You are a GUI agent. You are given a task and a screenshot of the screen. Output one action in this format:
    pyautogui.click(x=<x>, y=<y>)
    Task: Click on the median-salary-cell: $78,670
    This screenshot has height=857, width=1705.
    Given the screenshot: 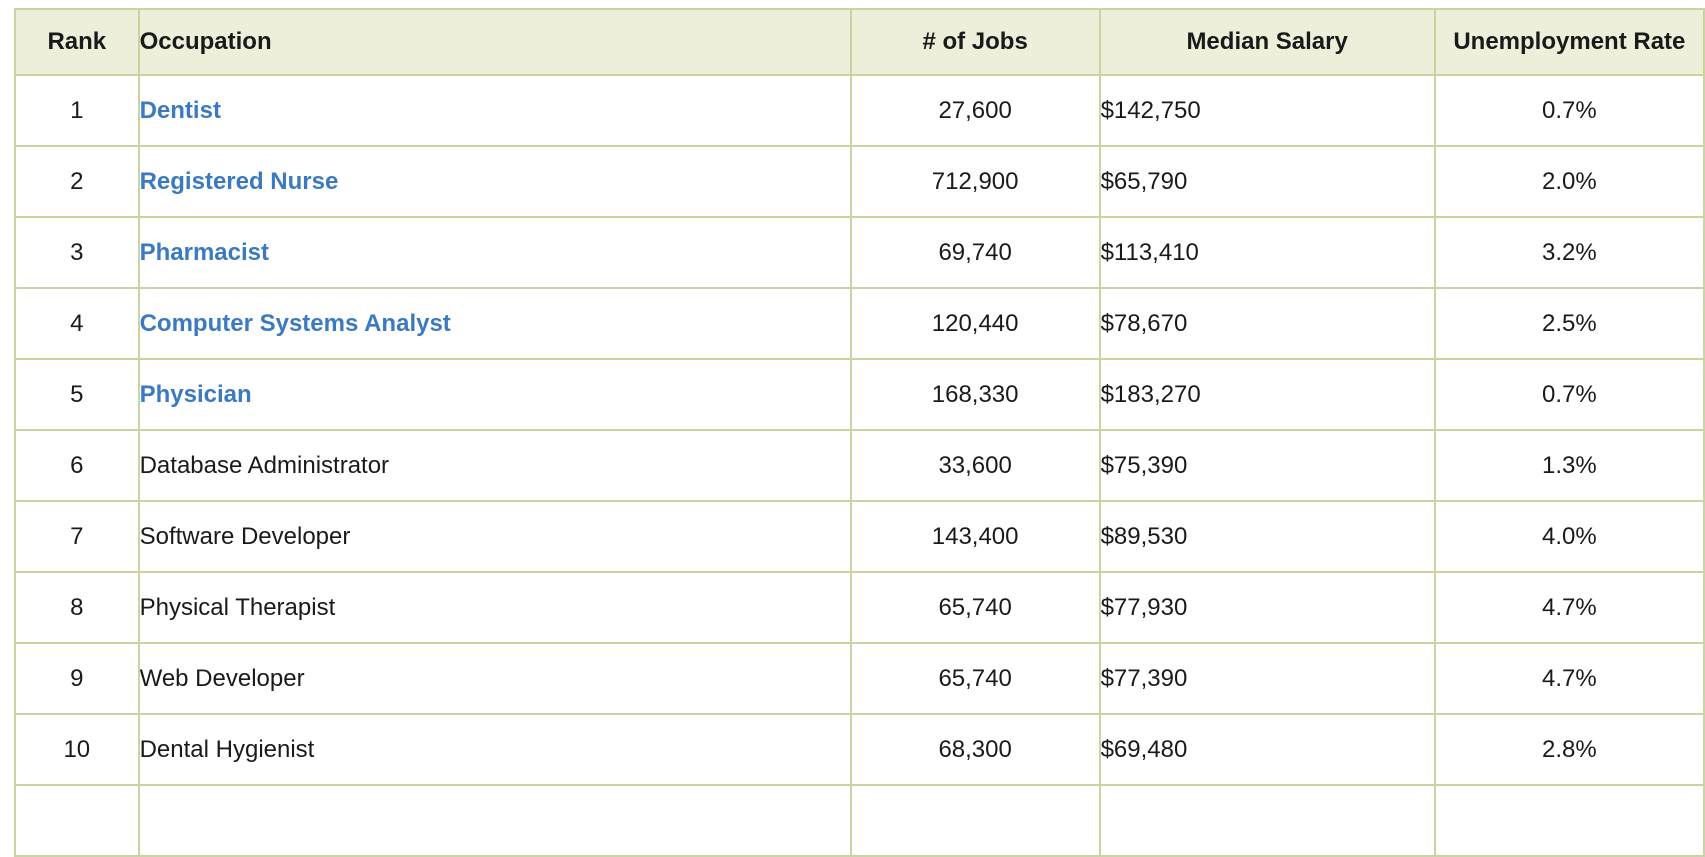 What is the action you would take?
    pyautogui.click(x=1267, y=323)
    